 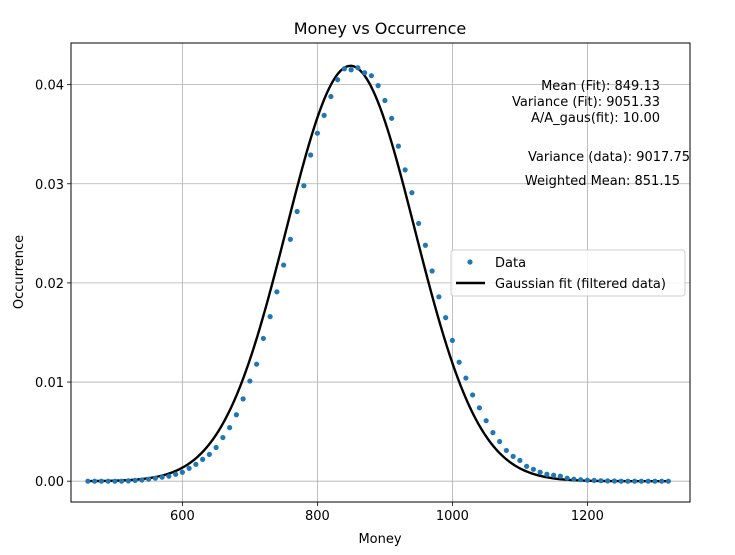 I want to click on y-tick-label: 0.01, so click(x=49, y=383).